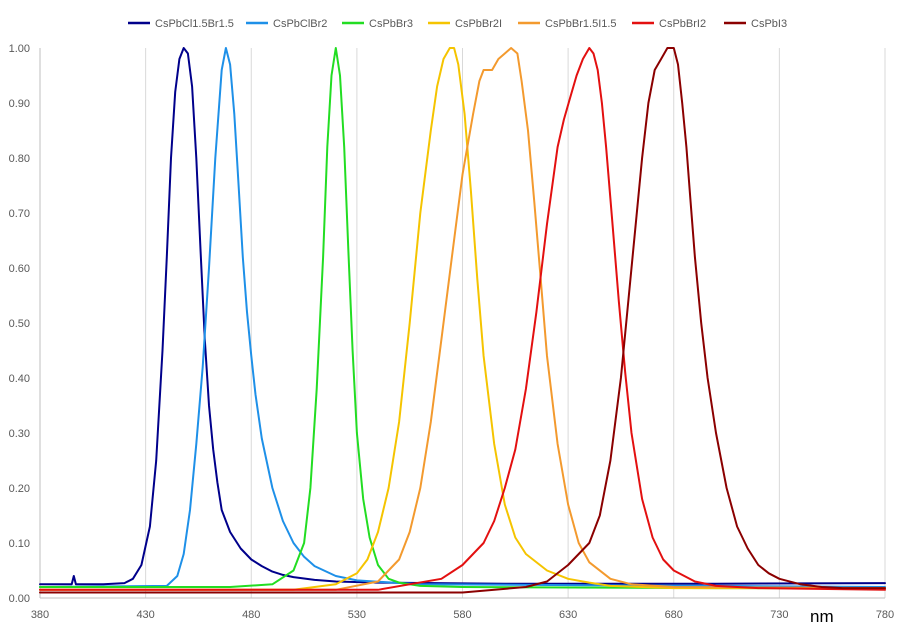 This screenshot has height=635, width=910. Describe the element at coordinates (682, 24) in the screenshot. I see `legend-label: CsPbBrI2` at that location.